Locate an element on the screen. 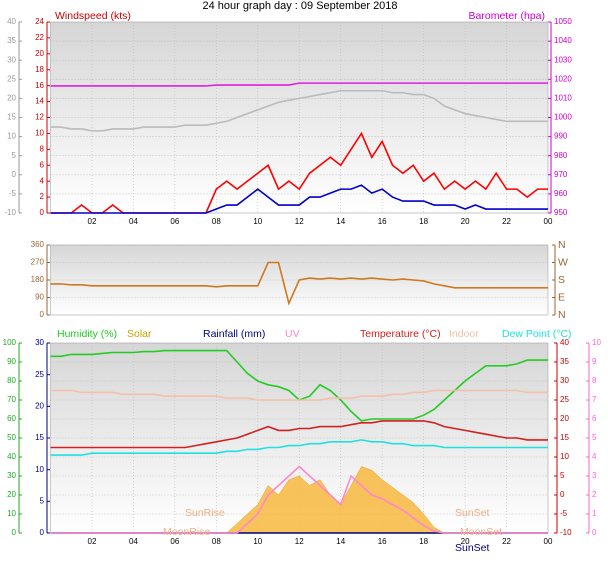 This screenshot has height=561, width=608. y4-tick-label: 3 is located at coordinates (594, 475).